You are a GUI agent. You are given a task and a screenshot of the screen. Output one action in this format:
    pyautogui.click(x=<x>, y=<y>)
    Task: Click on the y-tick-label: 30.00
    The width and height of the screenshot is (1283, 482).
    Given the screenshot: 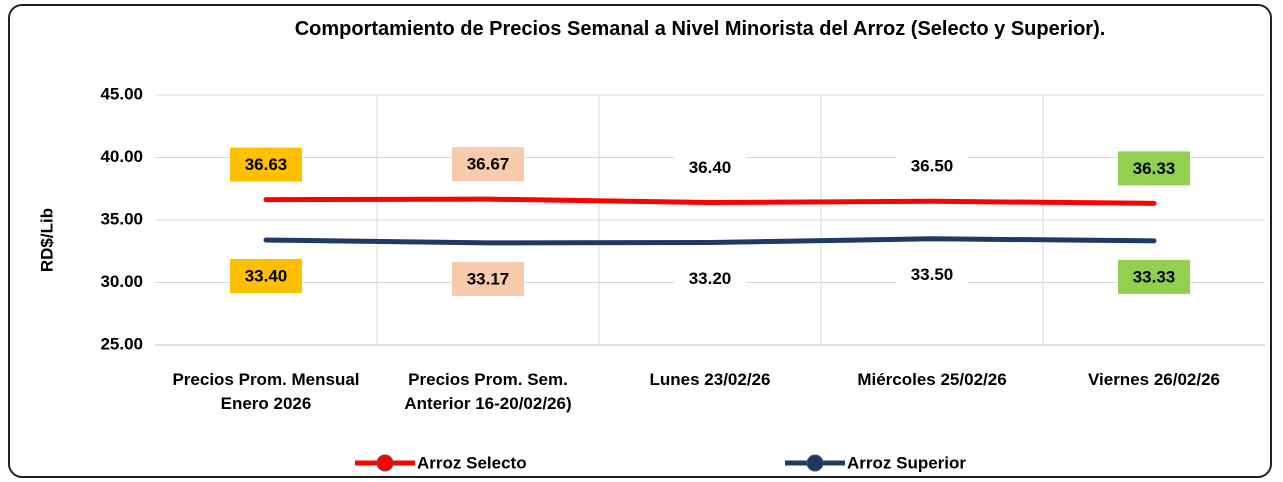 What is the action you would take?
    pyautogui.click(x=121, y=281)
    